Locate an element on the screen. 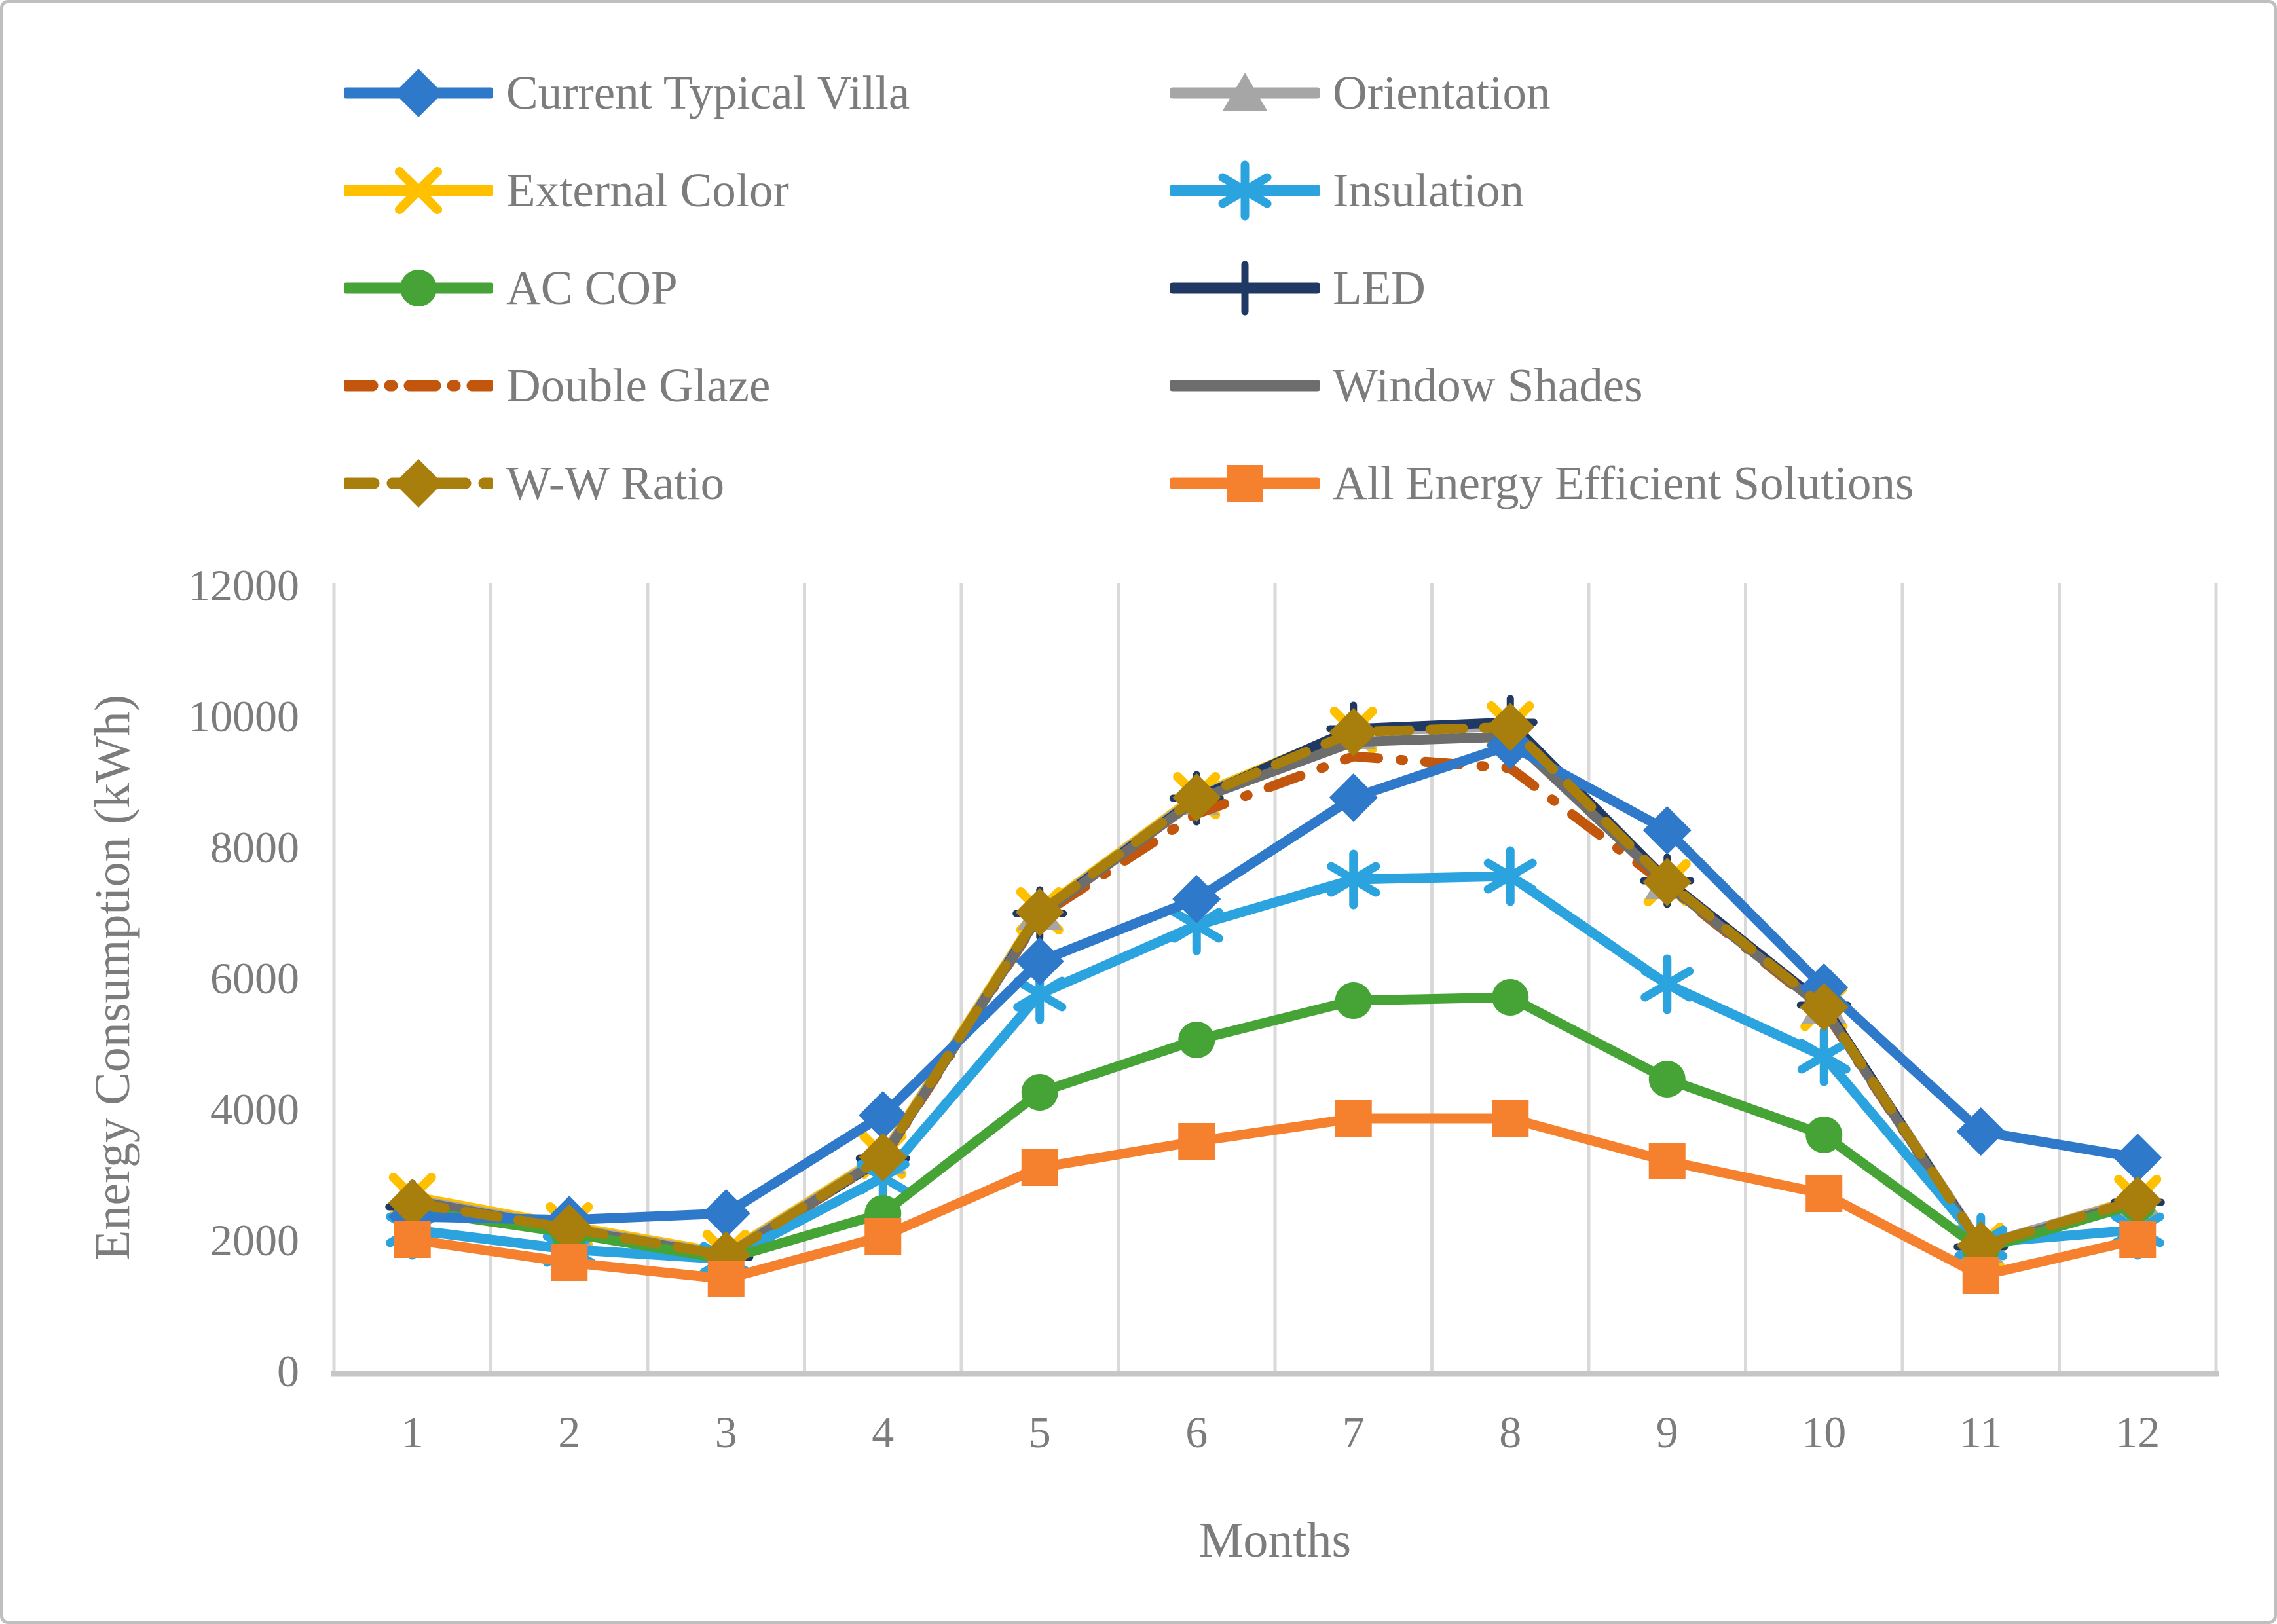 This screenshot has width=2277, height=1624. legend-item-orientation: Orientation is located at coordinates (1542, 92).